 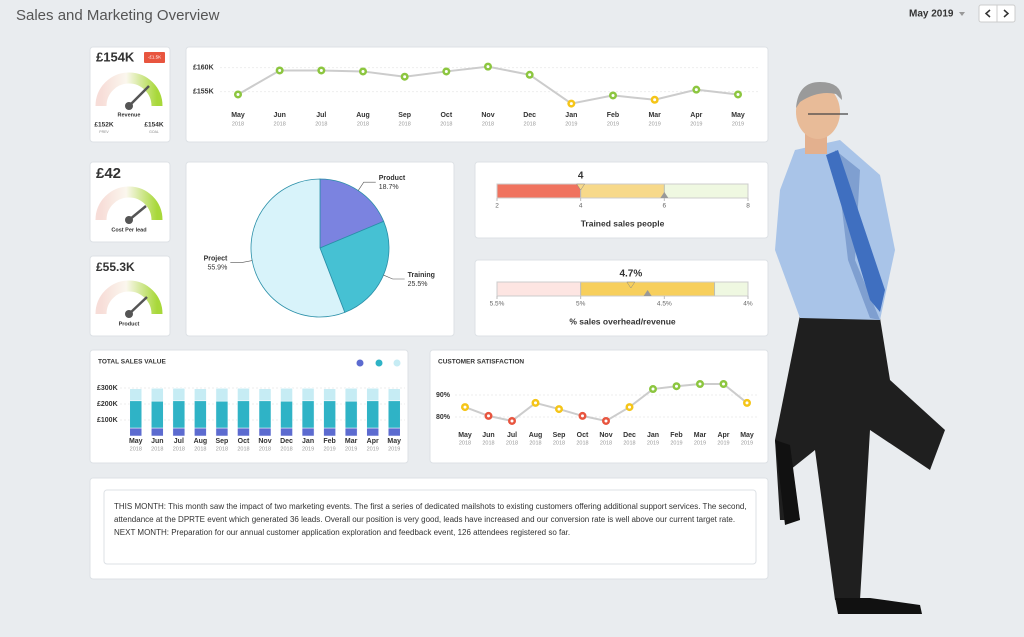 I want to click on x-tick-label: 4%, so click(x=748, y=304).